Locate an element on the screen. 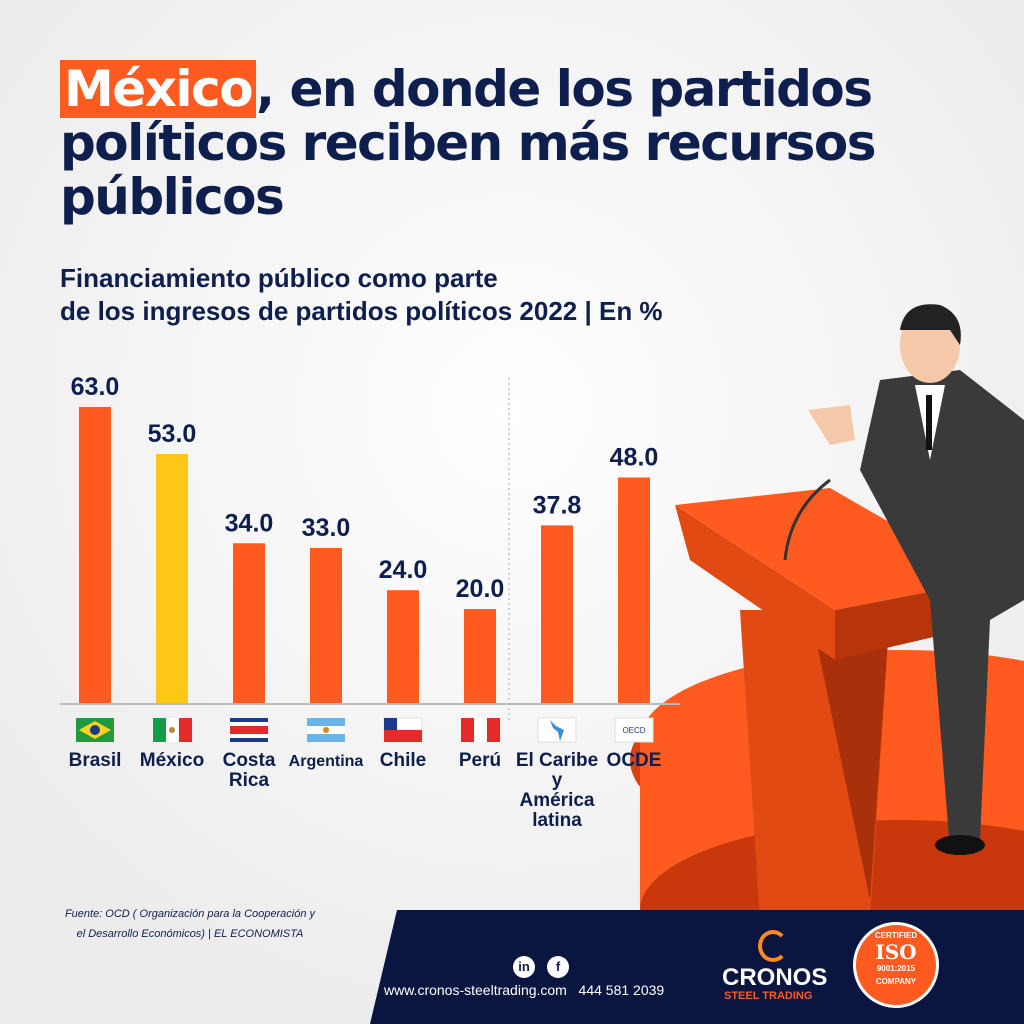 The image size is (1024, 1024). category-label: OCDE is located at coordinates (634, 760).